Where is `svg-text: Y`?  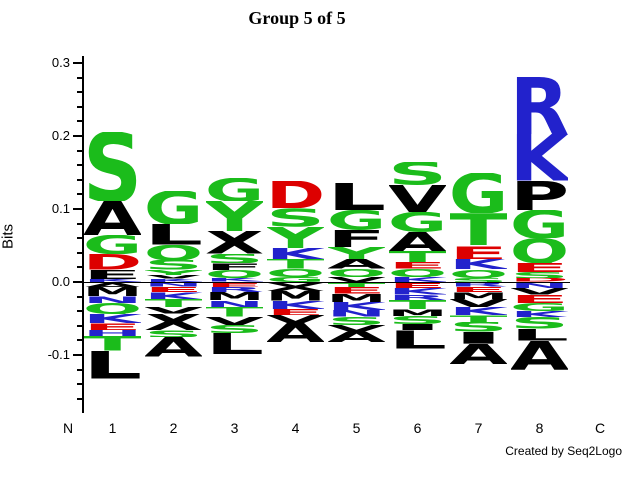
svg-text: Y is located at coordinates (173, 273).